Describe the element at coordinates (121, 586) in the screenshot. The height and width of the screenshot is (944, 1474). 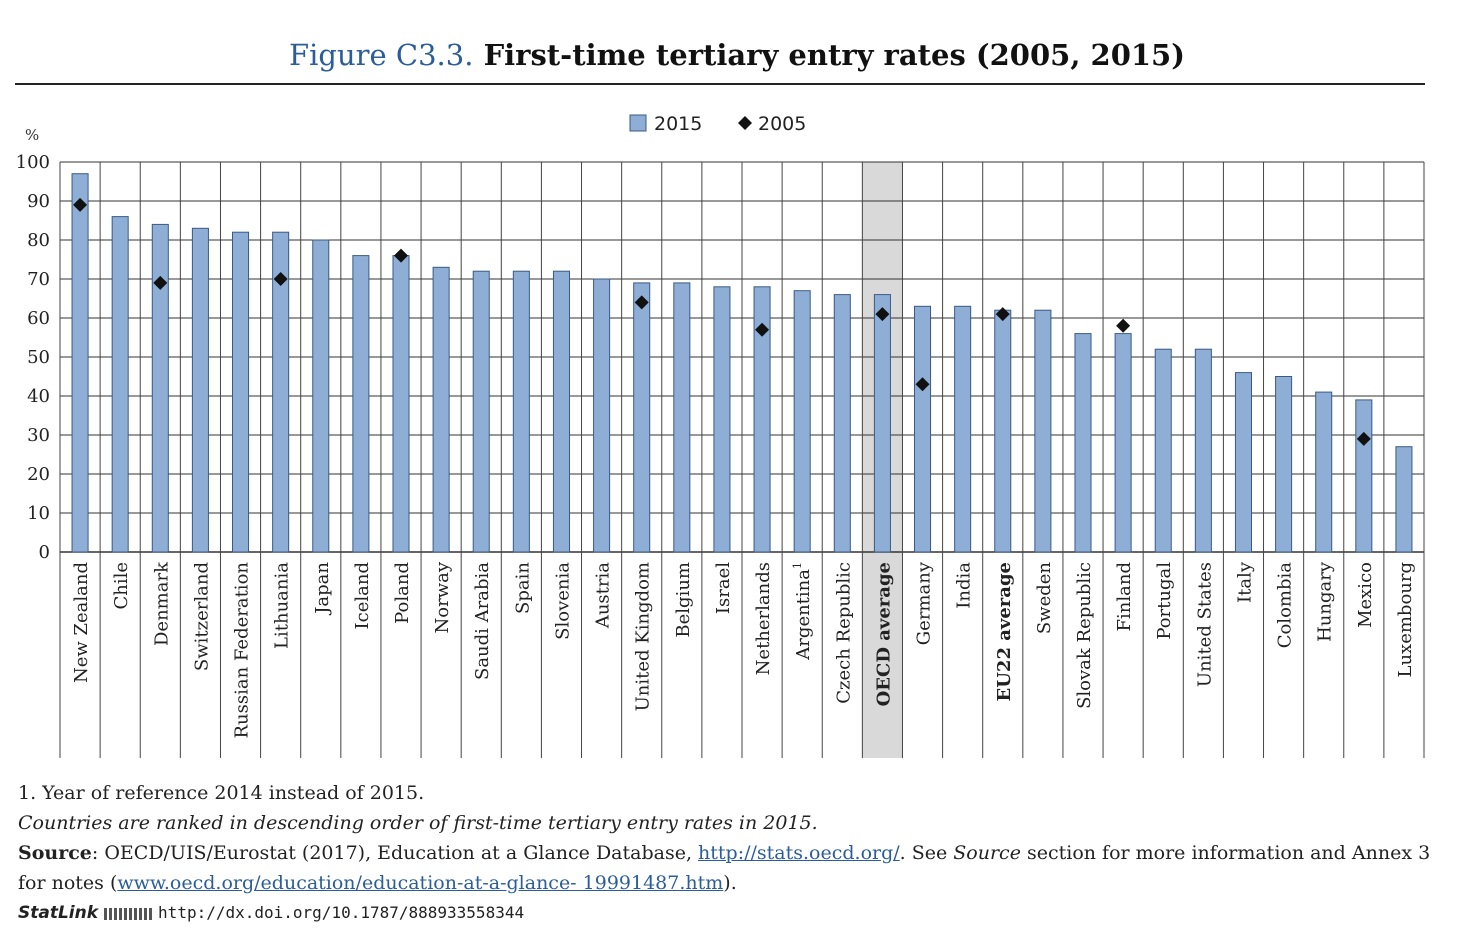
I see `category-label: Chile` at that location.